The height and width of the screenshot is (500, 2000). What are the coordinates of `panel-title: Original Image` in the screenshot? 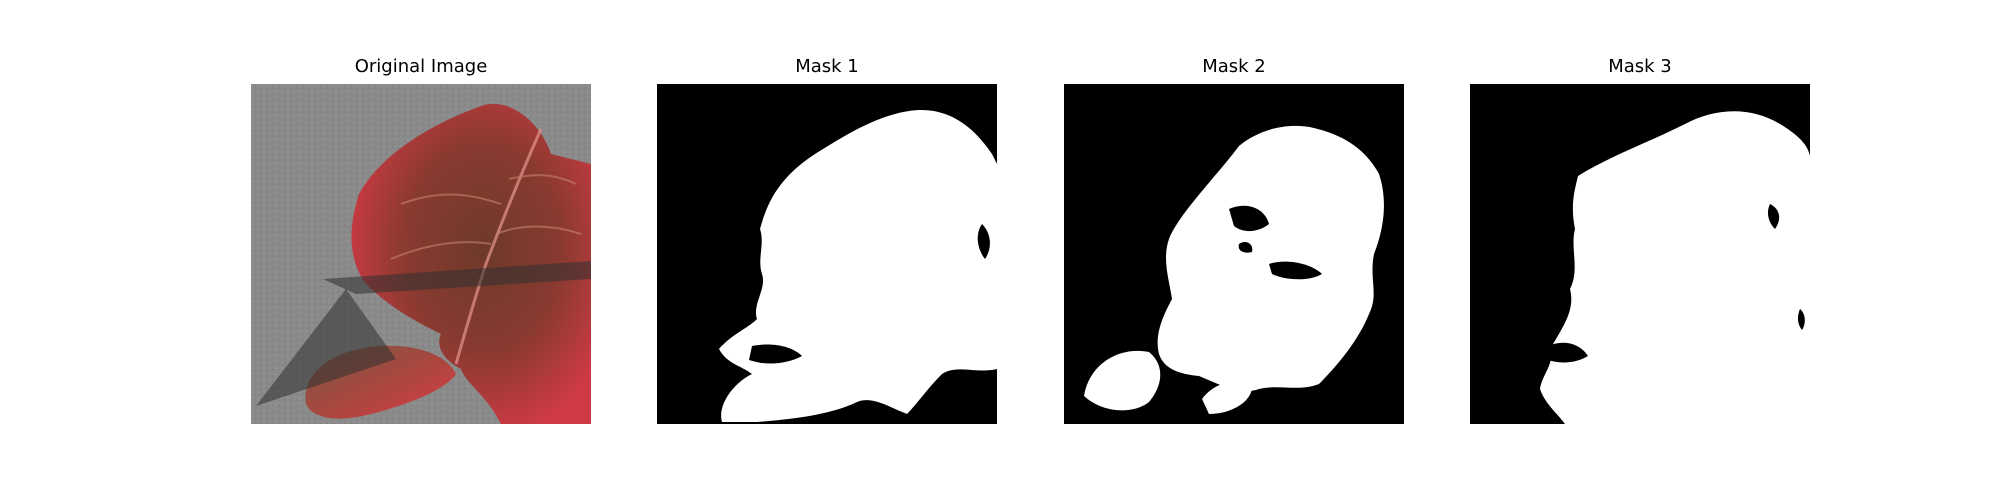 It's located at (421, 66).